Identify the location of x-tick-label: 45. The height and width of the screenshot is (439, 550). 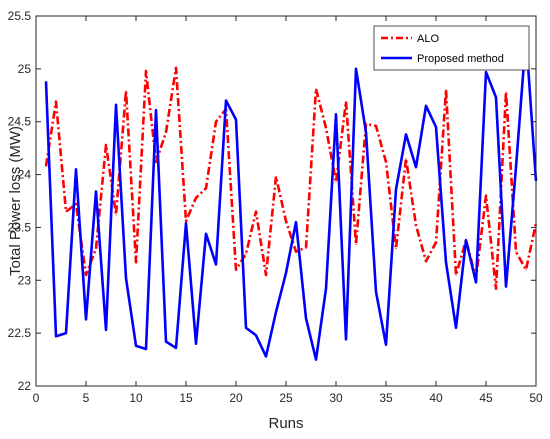
(486, 398).